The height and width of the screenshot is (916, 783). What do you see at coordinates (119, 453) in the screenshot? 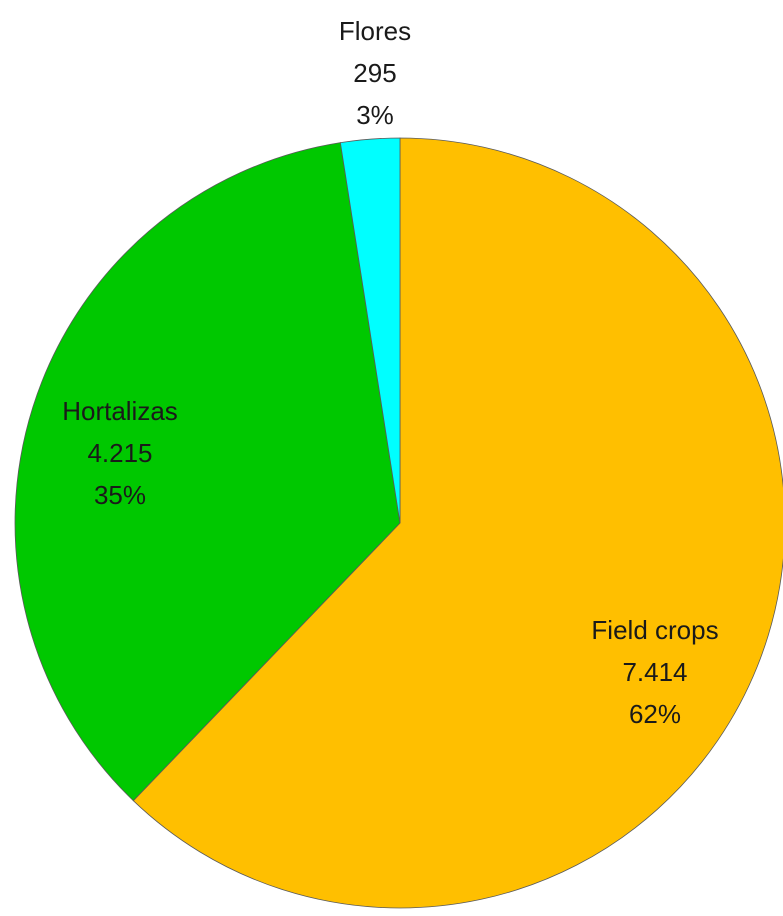
I see `slice-value-label: 4.215` at bounding box center [119, 453].